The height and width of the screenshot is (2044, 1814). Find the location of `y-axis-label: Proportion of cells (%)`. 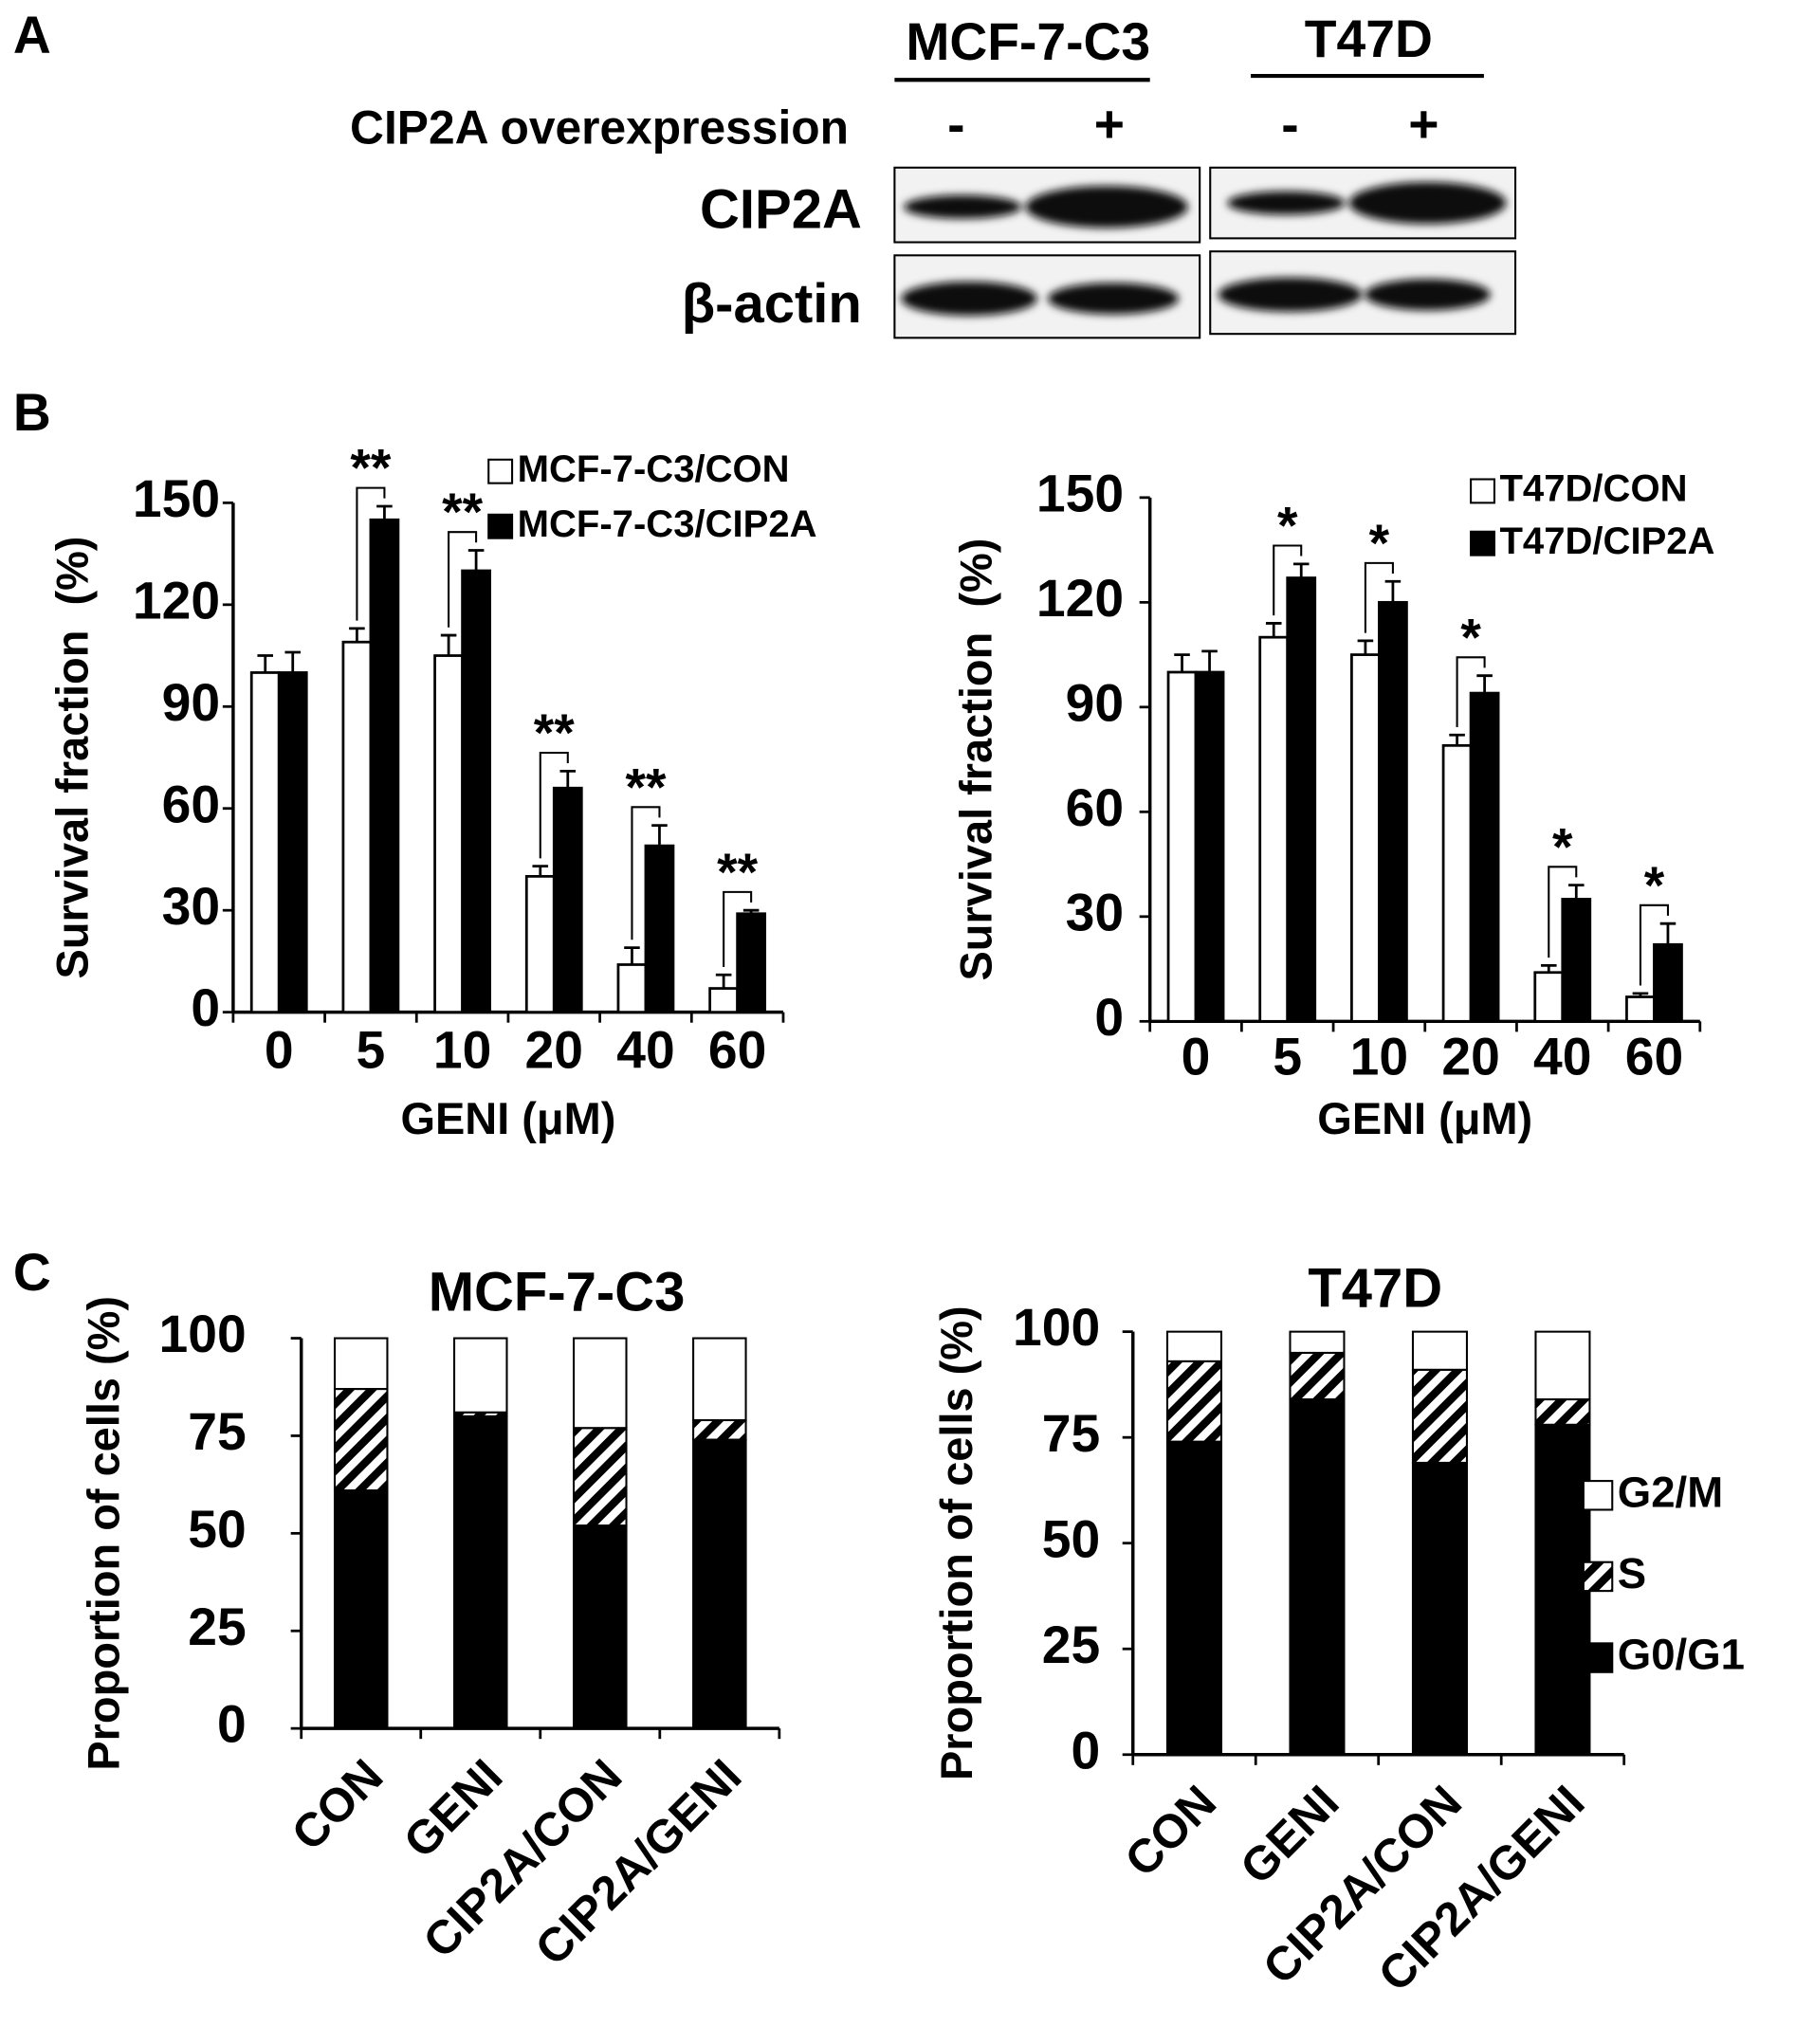

y-axis-label: Proportion of cells (%) is located at coordinates (104, 1533).